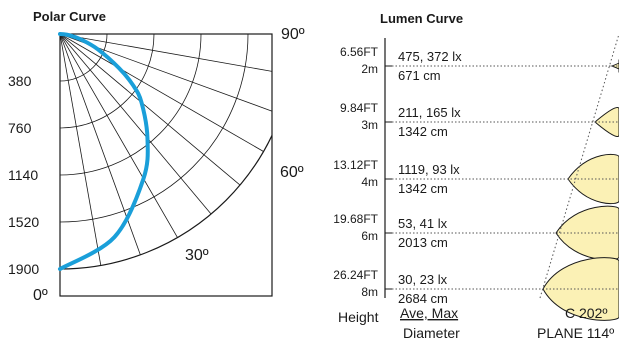 The image size is (619, 349). I want to click on row-diameter: 671 cm, so click(419, 75).